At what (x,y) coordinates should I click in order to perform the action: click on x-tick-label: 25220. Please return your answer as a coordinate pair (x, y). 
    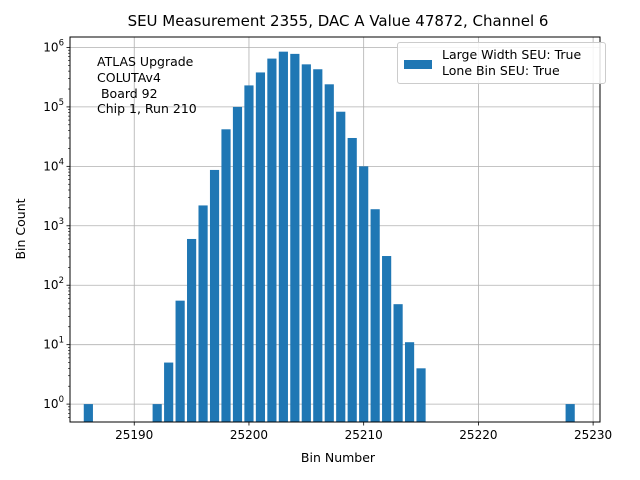
    Looking at the image, I should click on (478, 435).